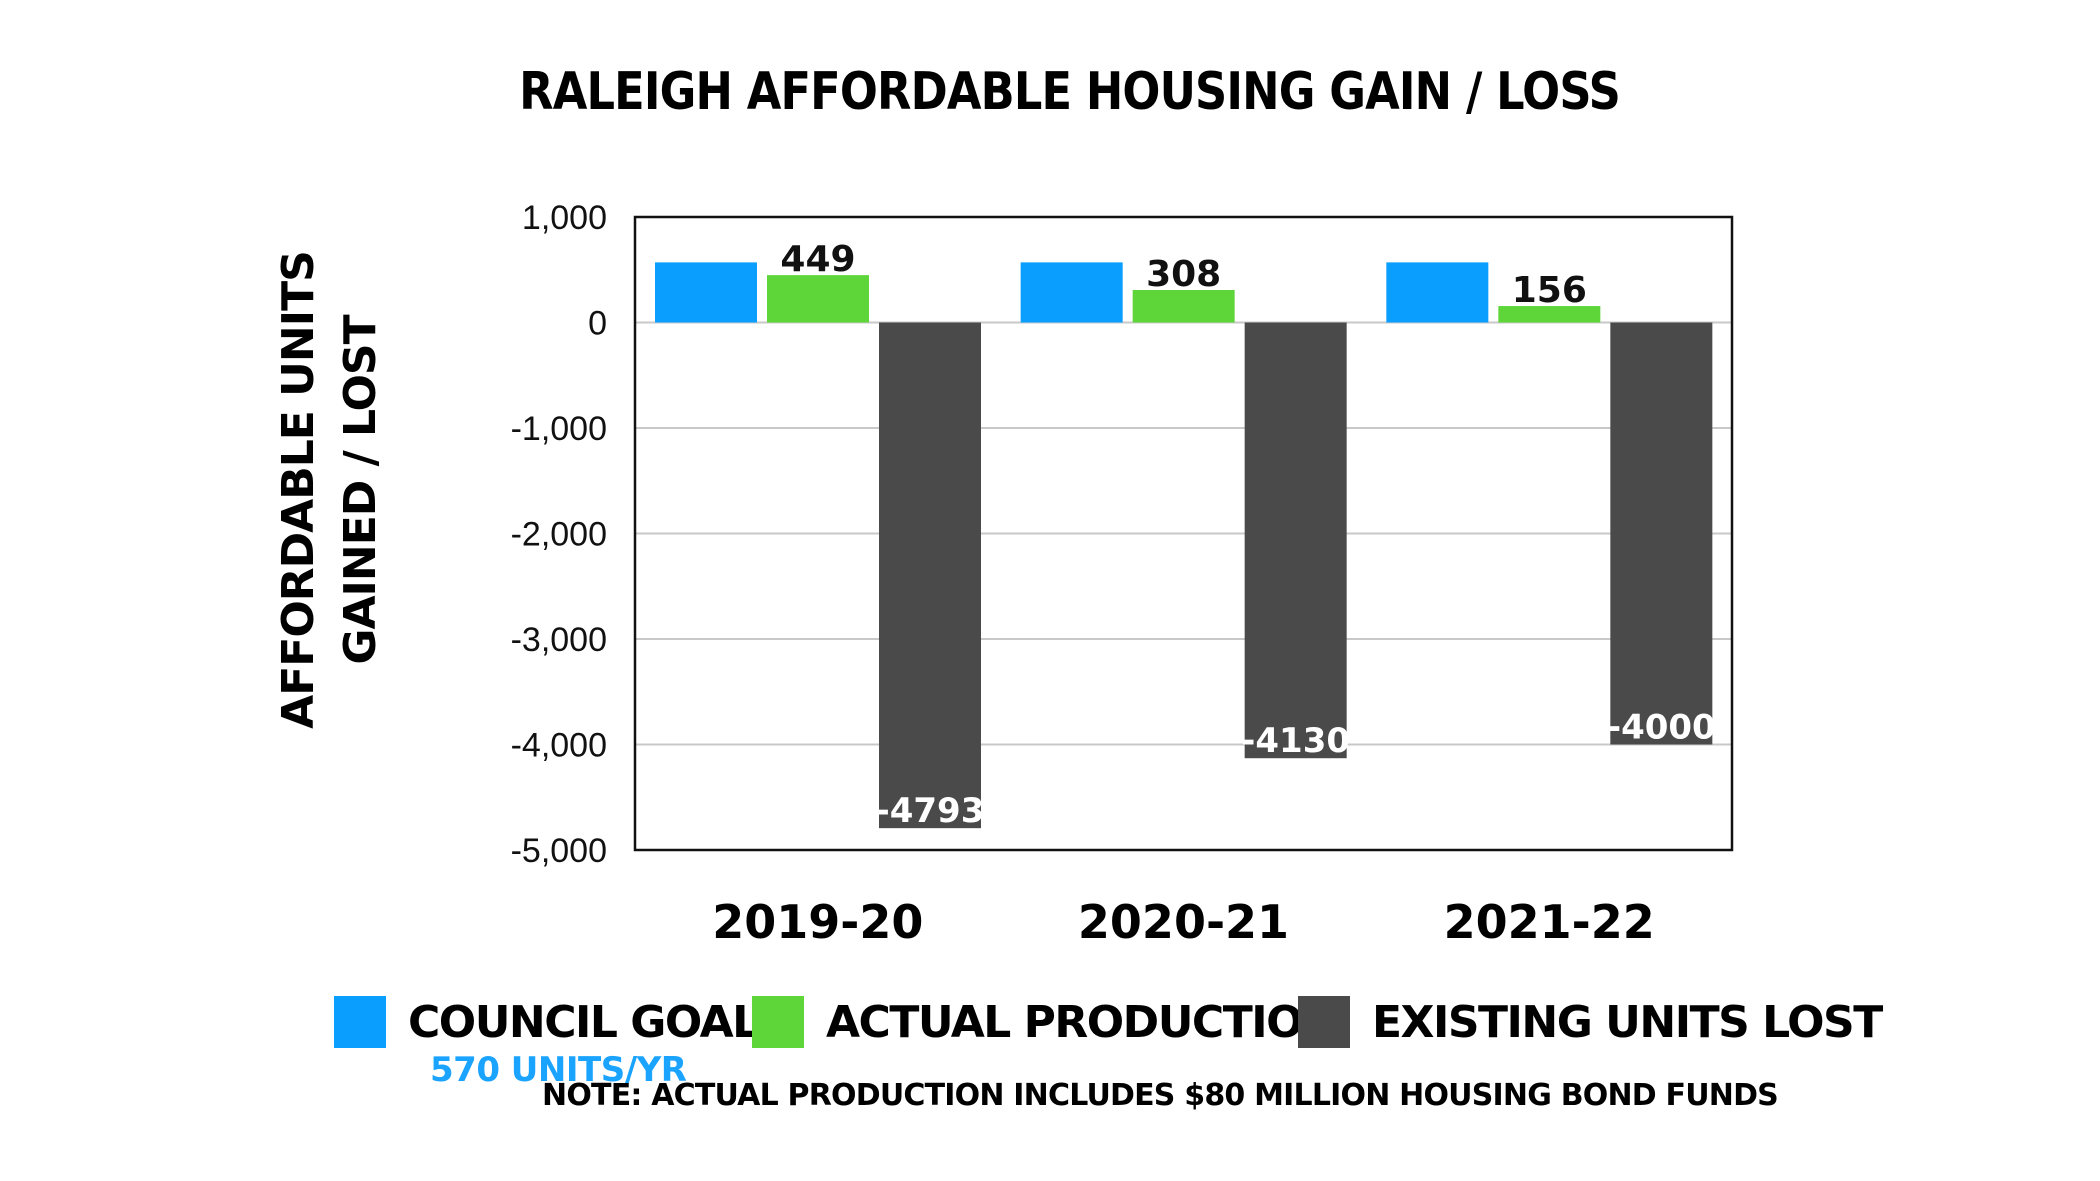 Image resolution: width=2100 pixels, height=1181 pixels. I want to click on legend-swatch-actual-production, so click(778, 1022).